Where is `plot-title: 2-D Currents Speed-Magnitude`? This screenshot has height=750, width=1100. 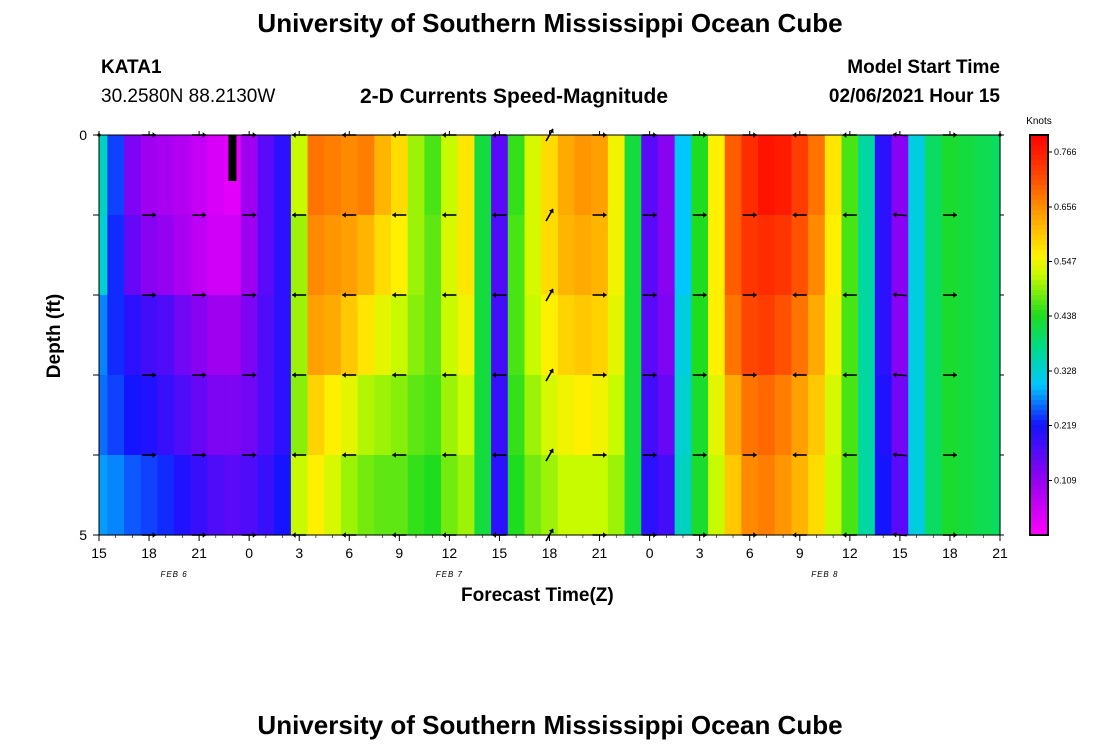 plot-title: 2-D Currents Speed-Magnitude is located at coordinates (514, 96).